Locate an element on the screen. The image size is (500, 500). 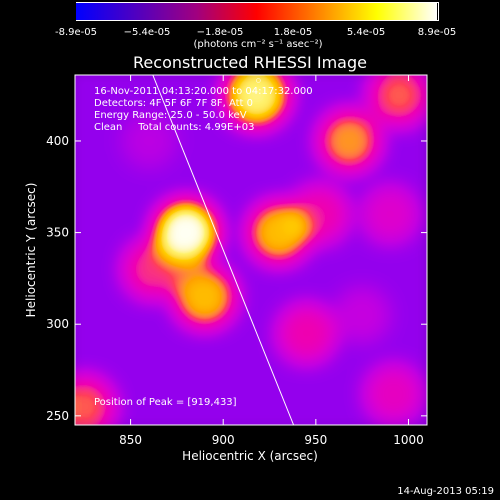
y-tick-label: 300 is located at coordinates (57, 324).